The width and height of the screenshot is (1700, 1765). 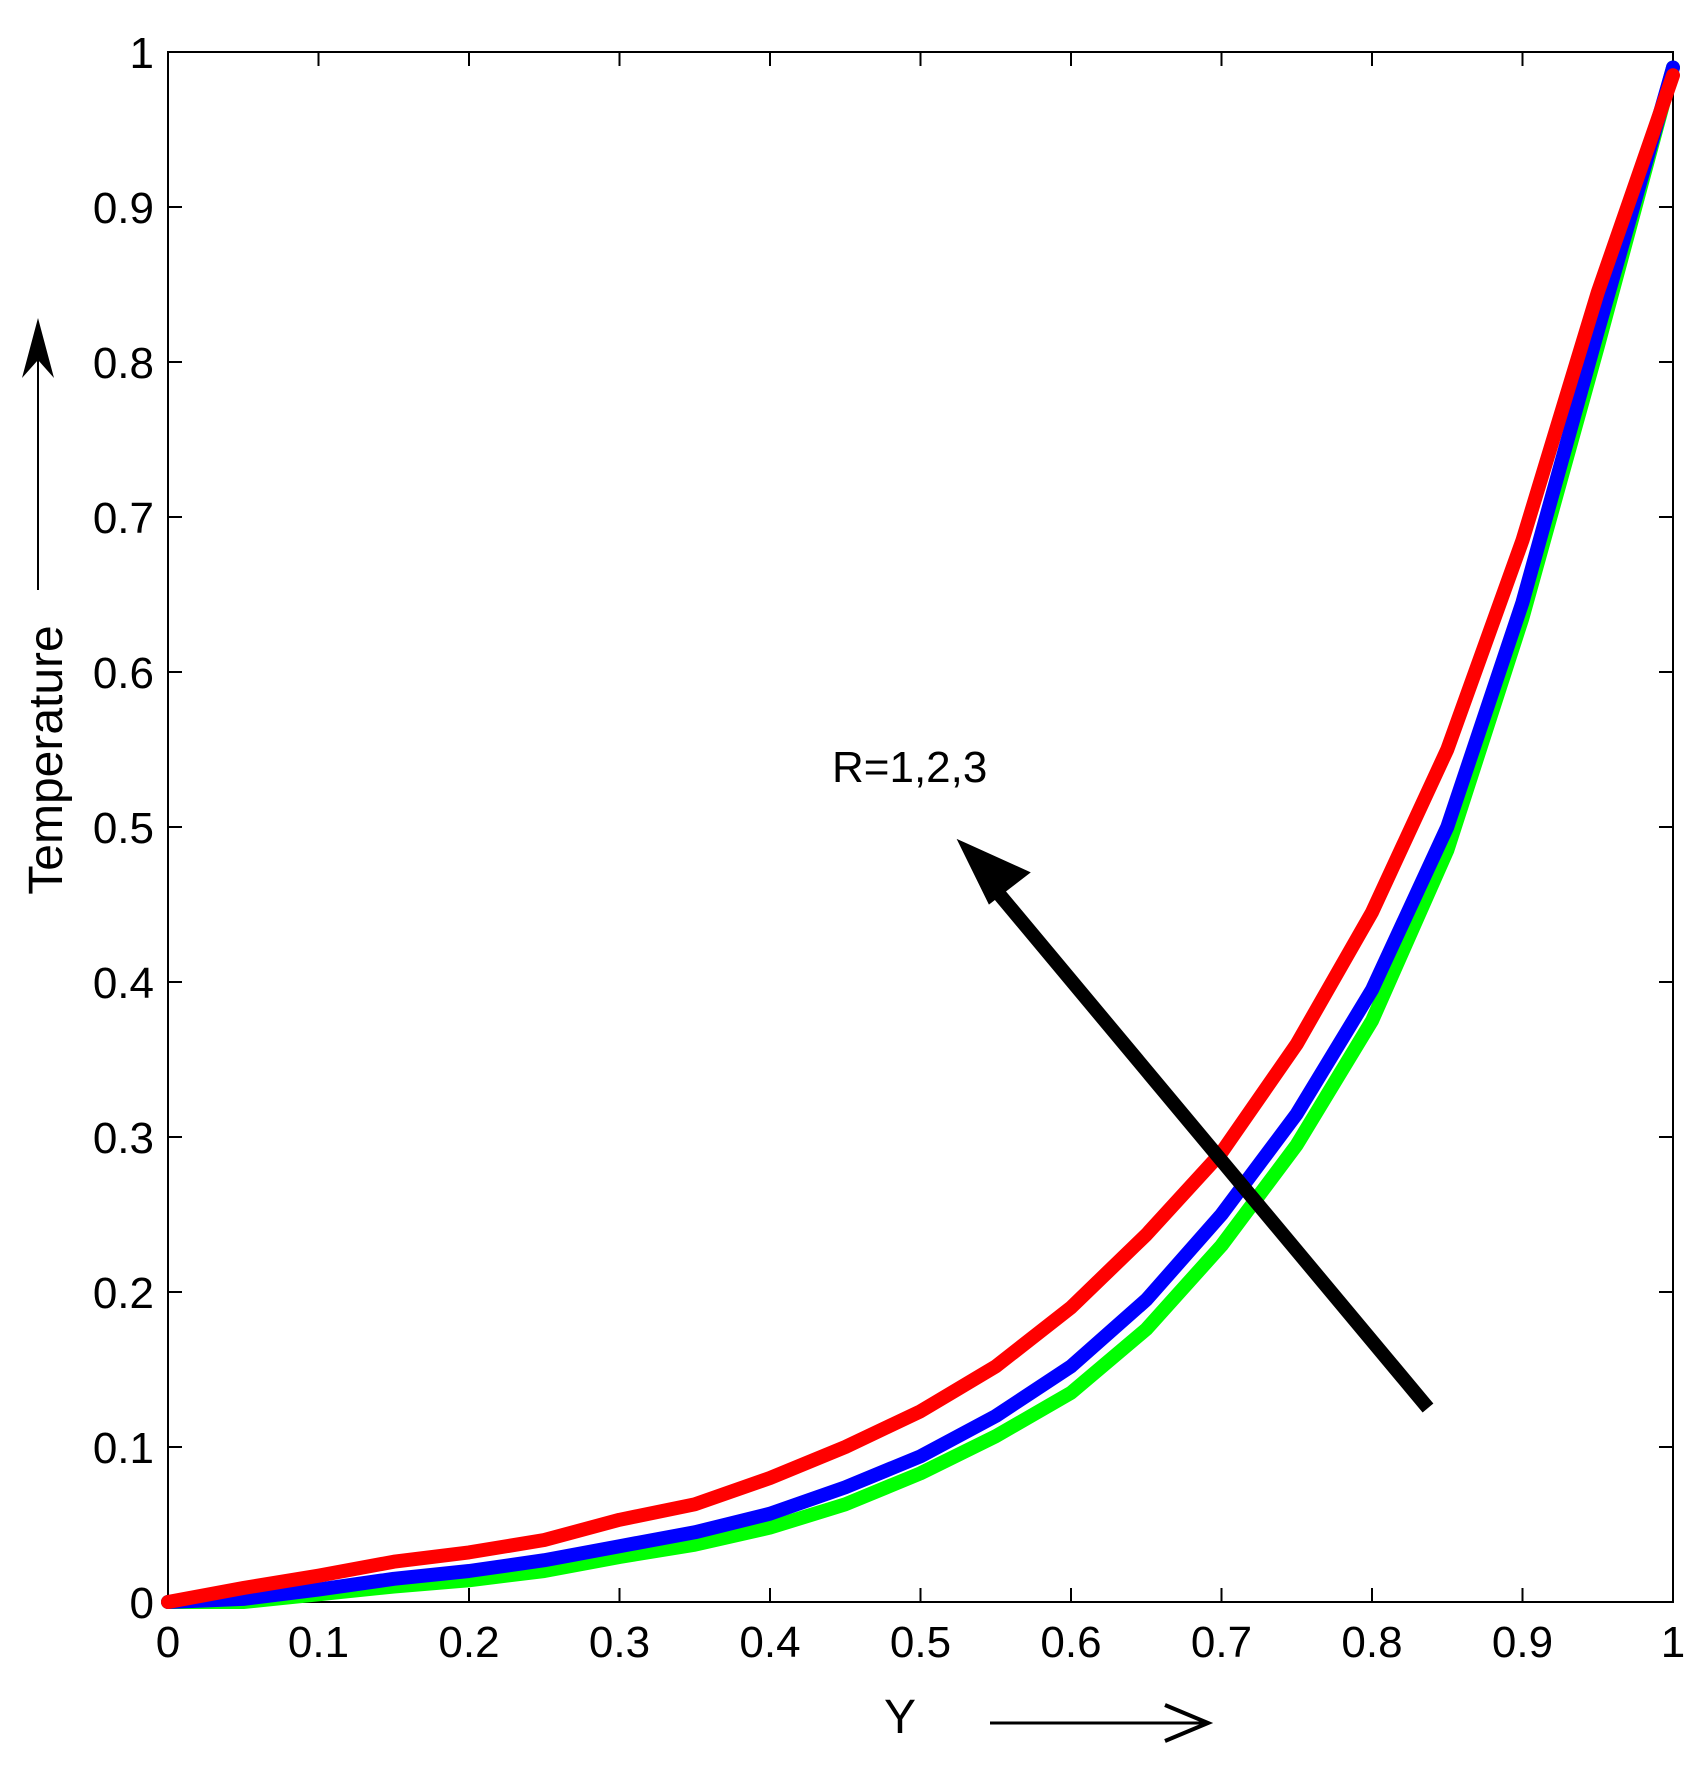 I want to click on trend-arrow-shaft, so click(x=1211, y=1148).